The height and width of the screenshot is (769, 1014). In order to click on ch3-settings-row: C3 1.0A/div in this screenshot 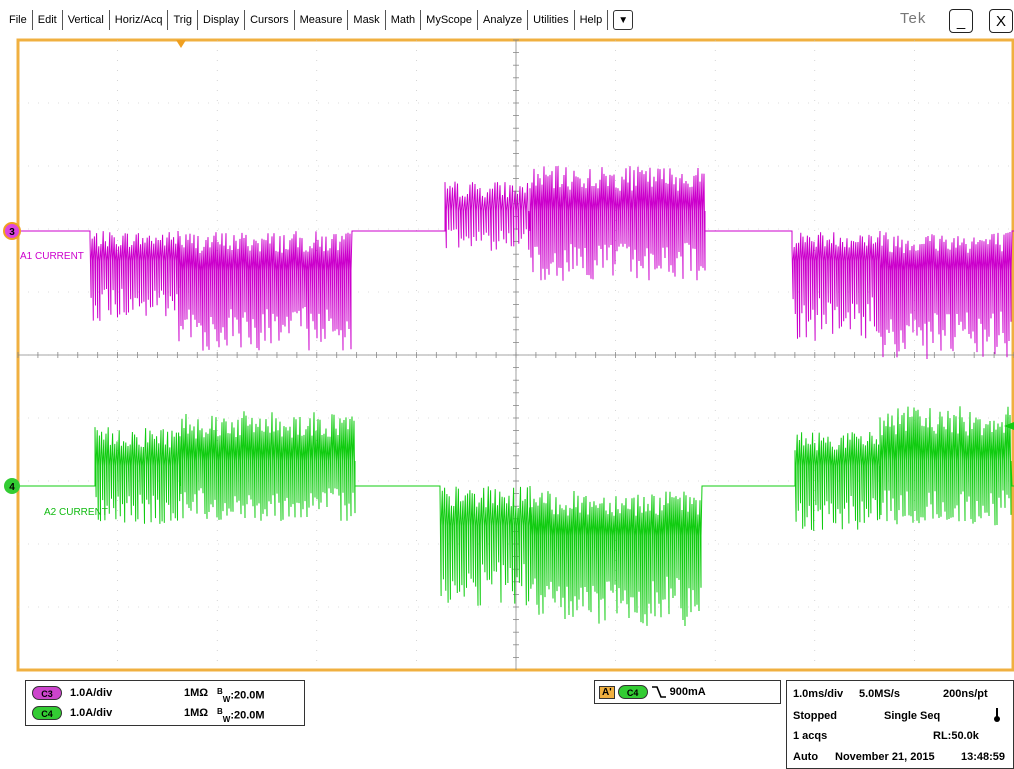, I will do `click(72, 693)`.